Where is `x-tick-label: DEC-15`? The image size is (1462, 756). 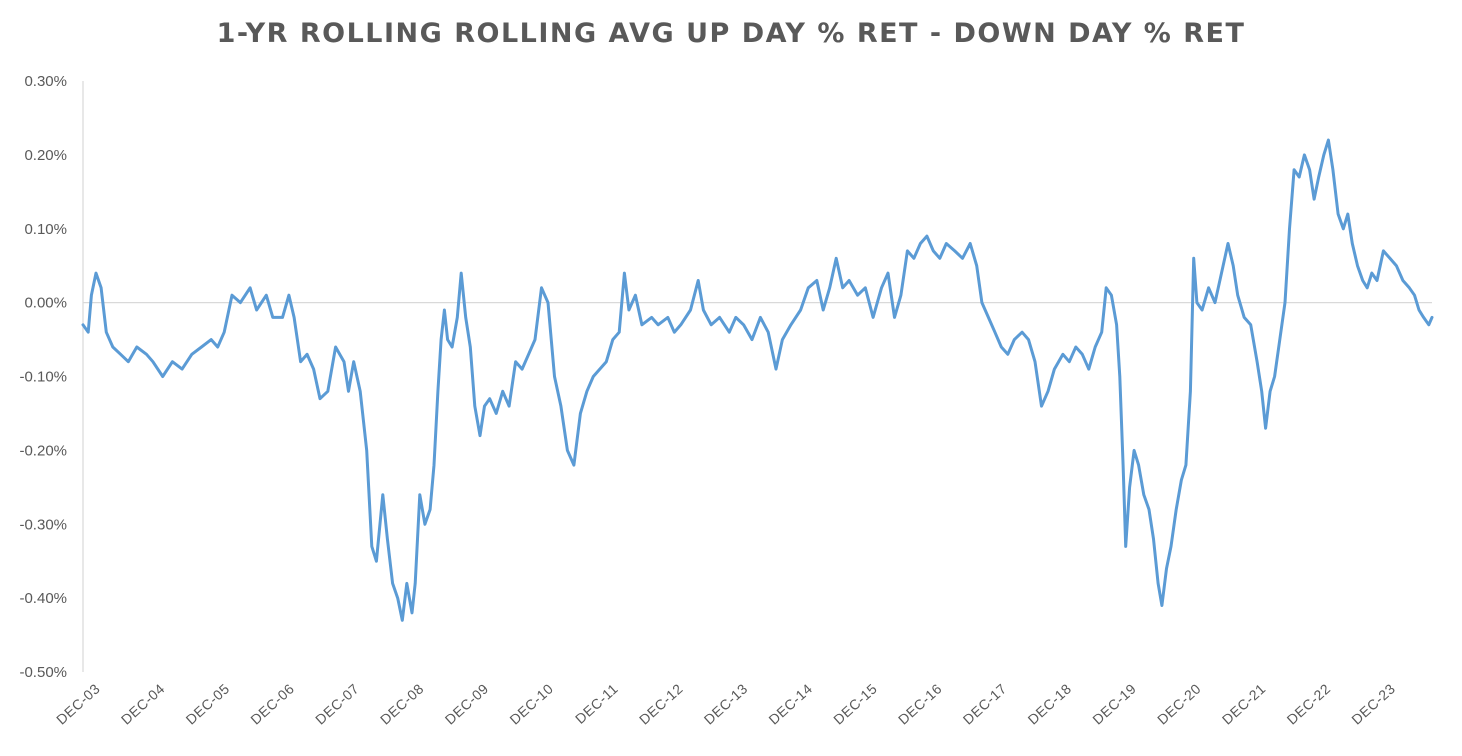
x-tick-label: DEC-15 is located at coordinates (855, 703).